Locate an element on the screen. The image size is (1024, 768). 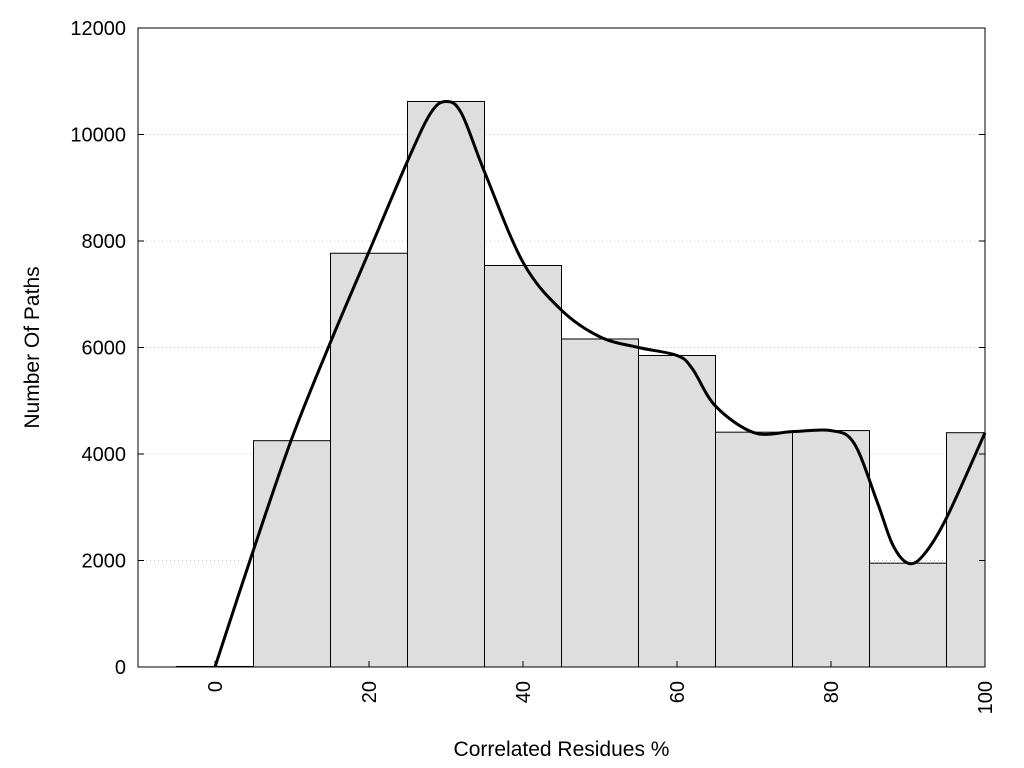
y-tick-label: 0 is located at coordinates (120, 668).